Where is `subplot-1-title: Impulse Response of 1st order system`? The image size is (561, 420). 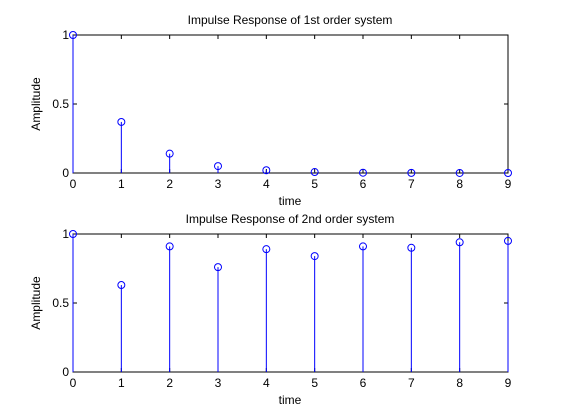 subplot-1-title: Impulse Response of 1st order system is located at coordinates (290, 20).